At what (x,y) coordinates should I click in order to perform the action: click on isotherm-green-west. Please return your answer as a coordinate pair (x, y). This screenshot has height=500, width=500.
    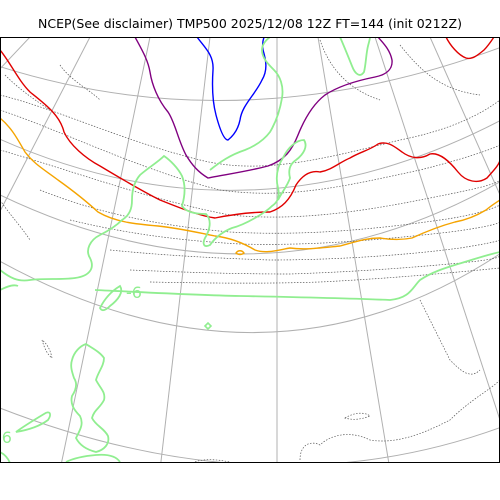
    Looking at the image, I should click on (9, 287).